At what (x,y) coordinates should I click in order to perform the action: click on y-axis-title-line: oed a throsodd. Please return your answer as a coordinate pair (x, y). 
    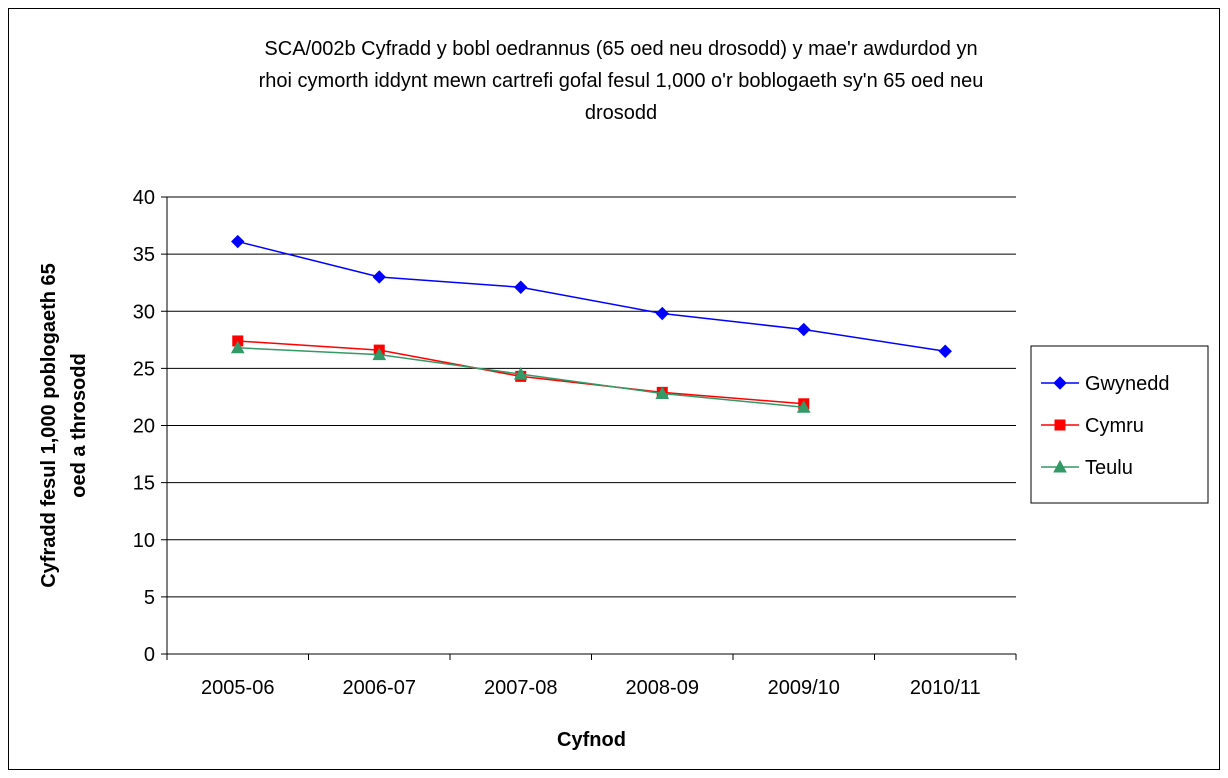
    Looking at the image, I should click on (79, 425).